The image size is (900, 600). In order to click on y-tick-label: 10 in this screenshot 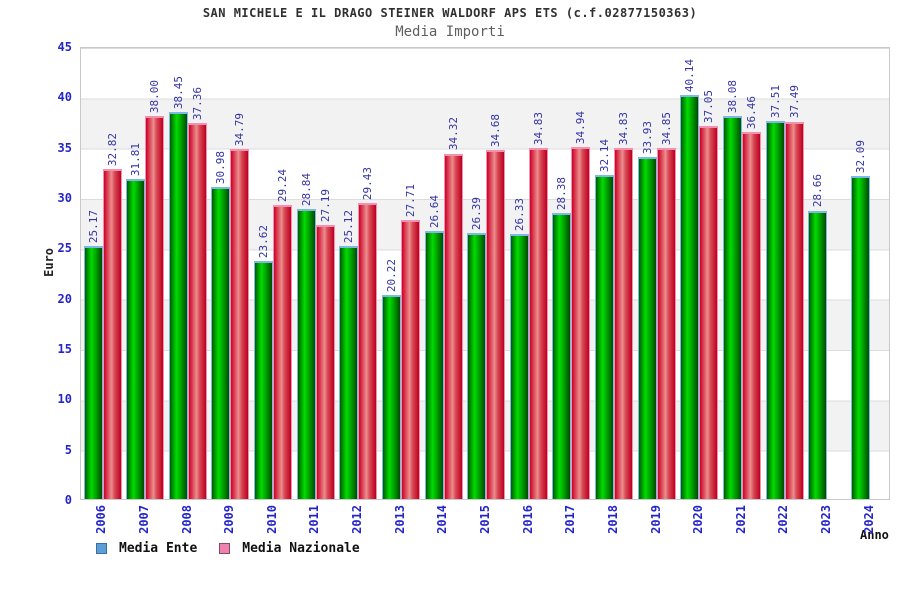, I will do `click(64, 399)`.